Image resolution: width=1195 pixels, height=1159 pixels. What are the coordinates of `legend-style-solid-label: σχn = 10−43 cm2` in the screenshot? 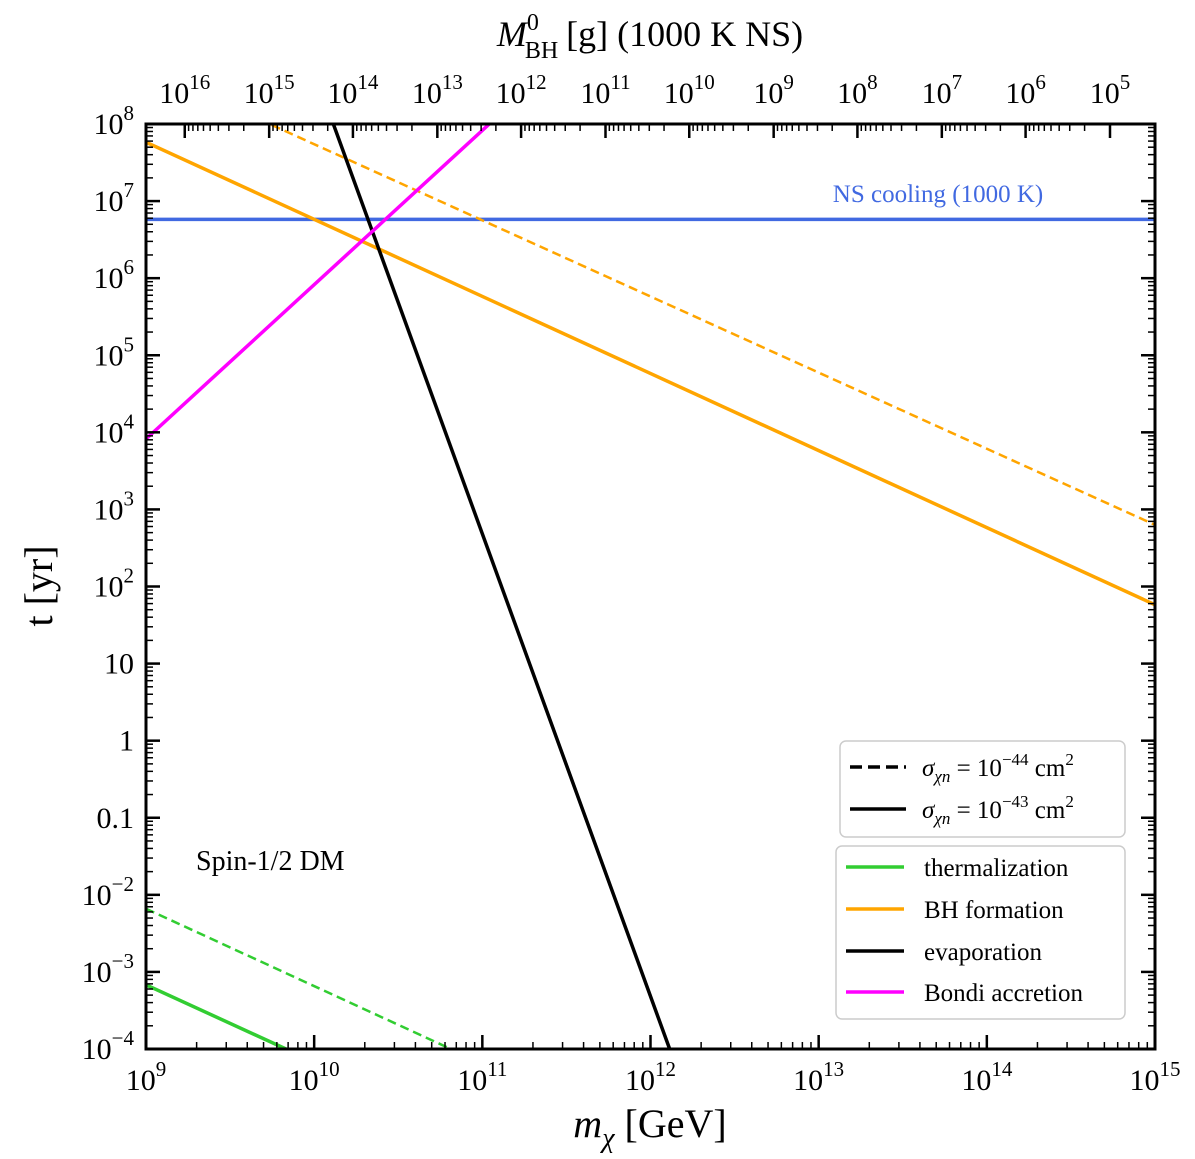 It's located at (998, 810).